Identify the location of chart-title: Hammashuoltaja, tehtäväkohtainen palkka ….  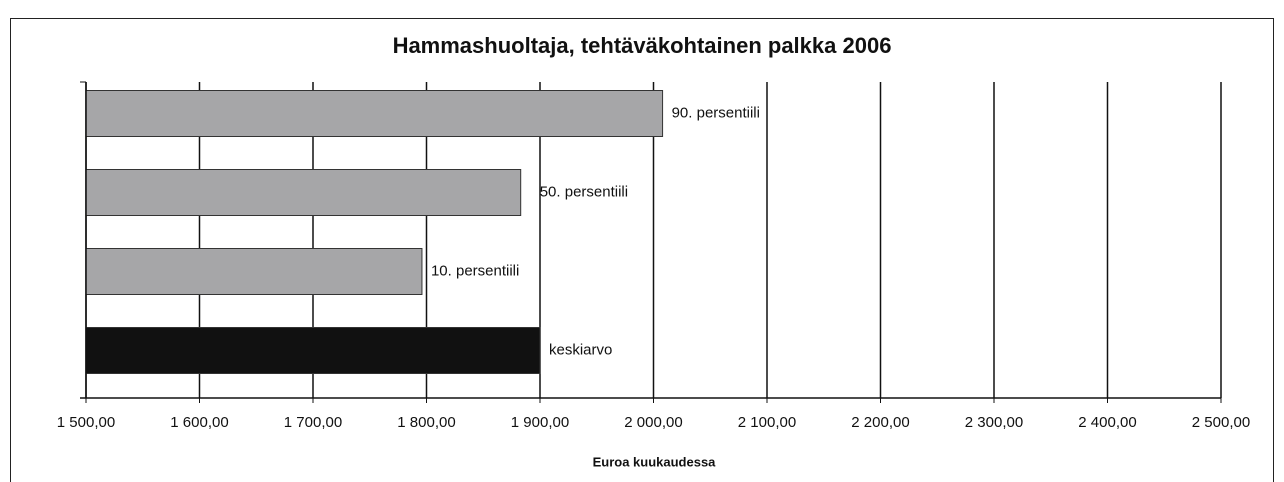
(642, 45).